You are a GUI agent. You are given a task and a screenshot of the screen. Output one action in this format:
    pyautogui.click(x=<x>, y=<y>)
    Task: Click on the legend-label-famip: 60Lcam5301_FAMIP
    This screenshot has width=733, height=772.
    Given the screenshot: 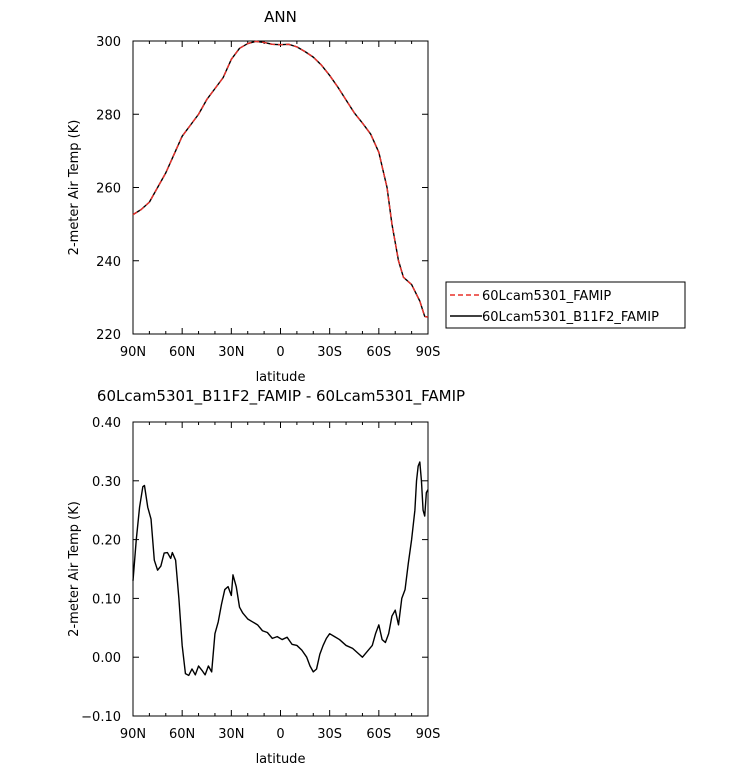 What is the action you would take?
    pyautogui.click(x=546, y=296)
    